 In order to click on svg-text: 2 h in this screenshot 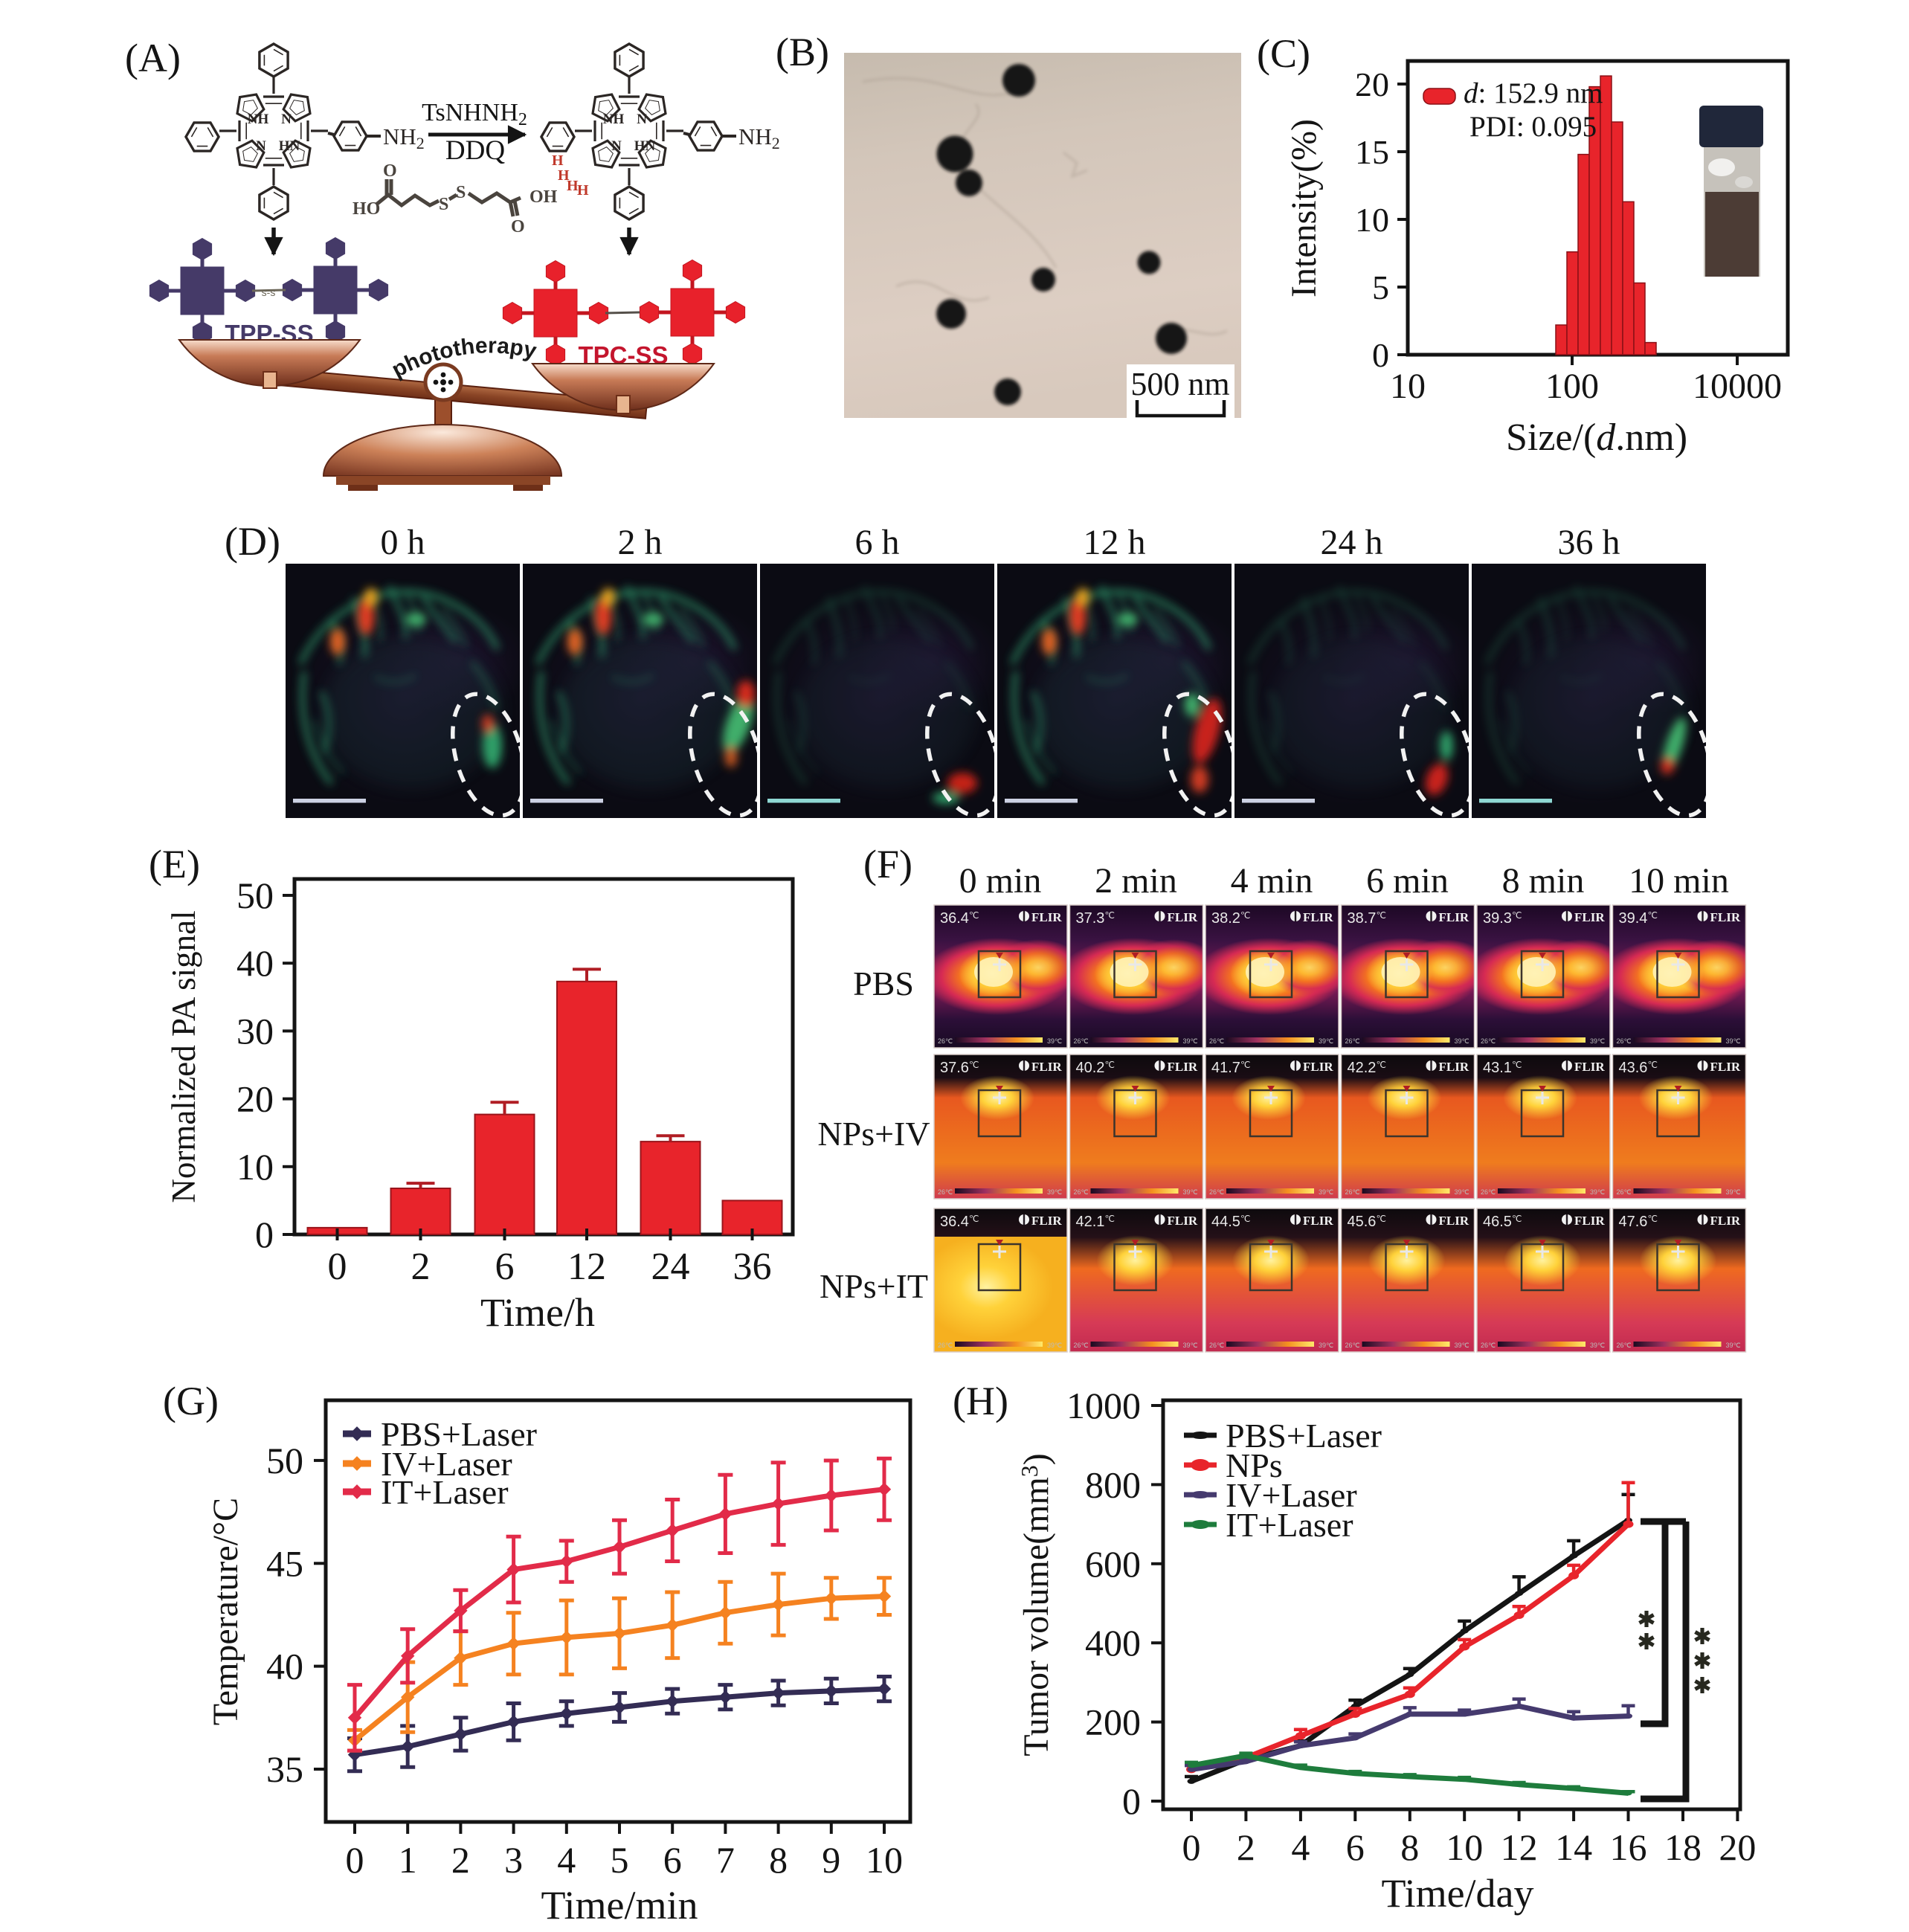, I will do `click(640, 542)`.